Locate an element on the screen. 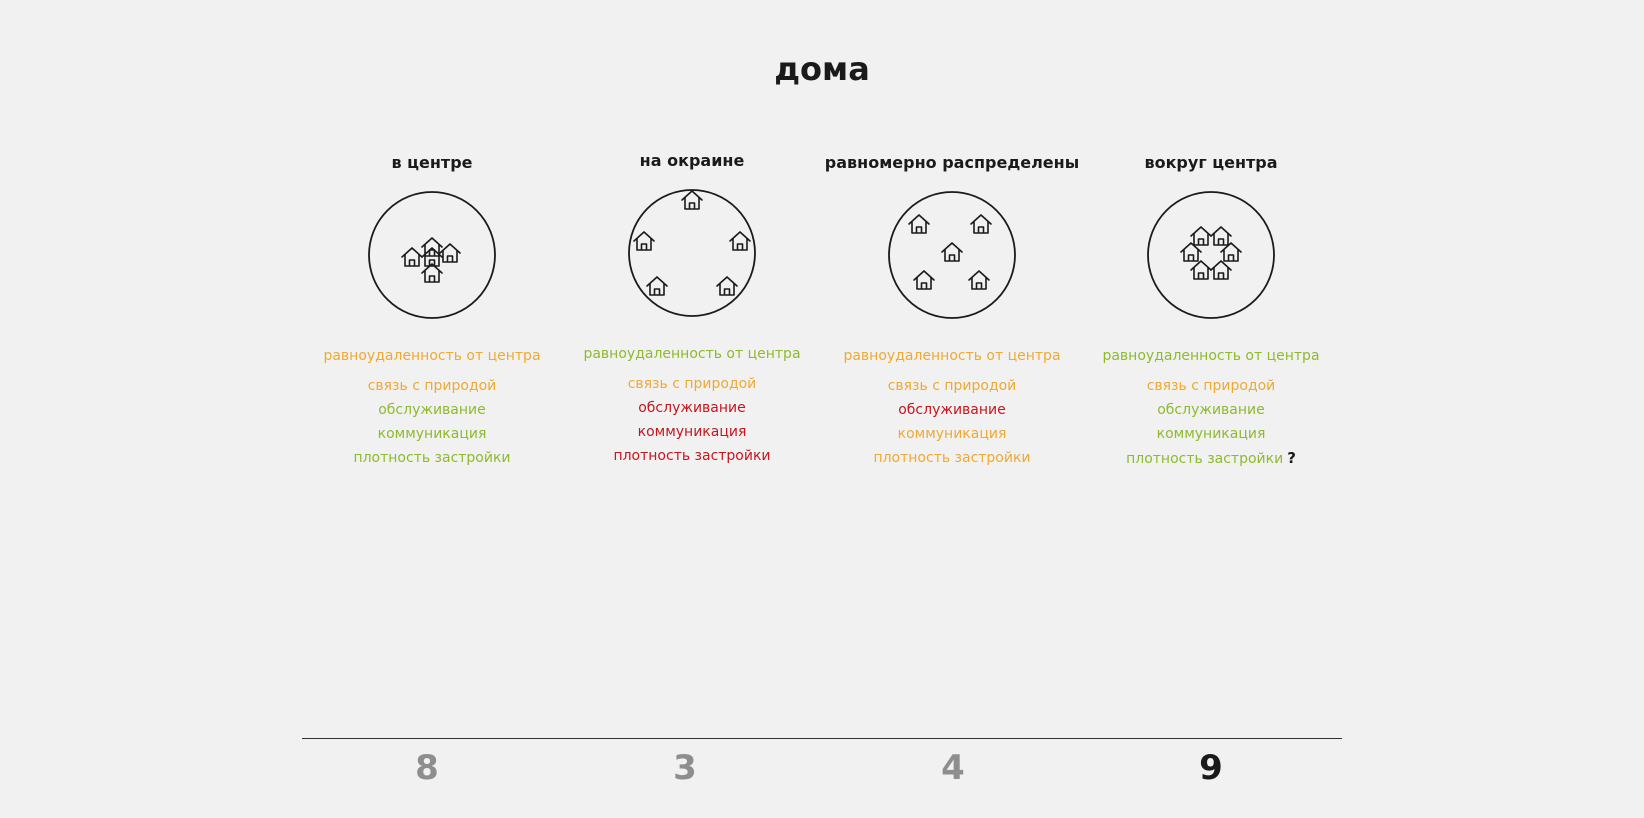 The image size is (1644, 818). column-heading: в центре is located at coordinates (432, 162).